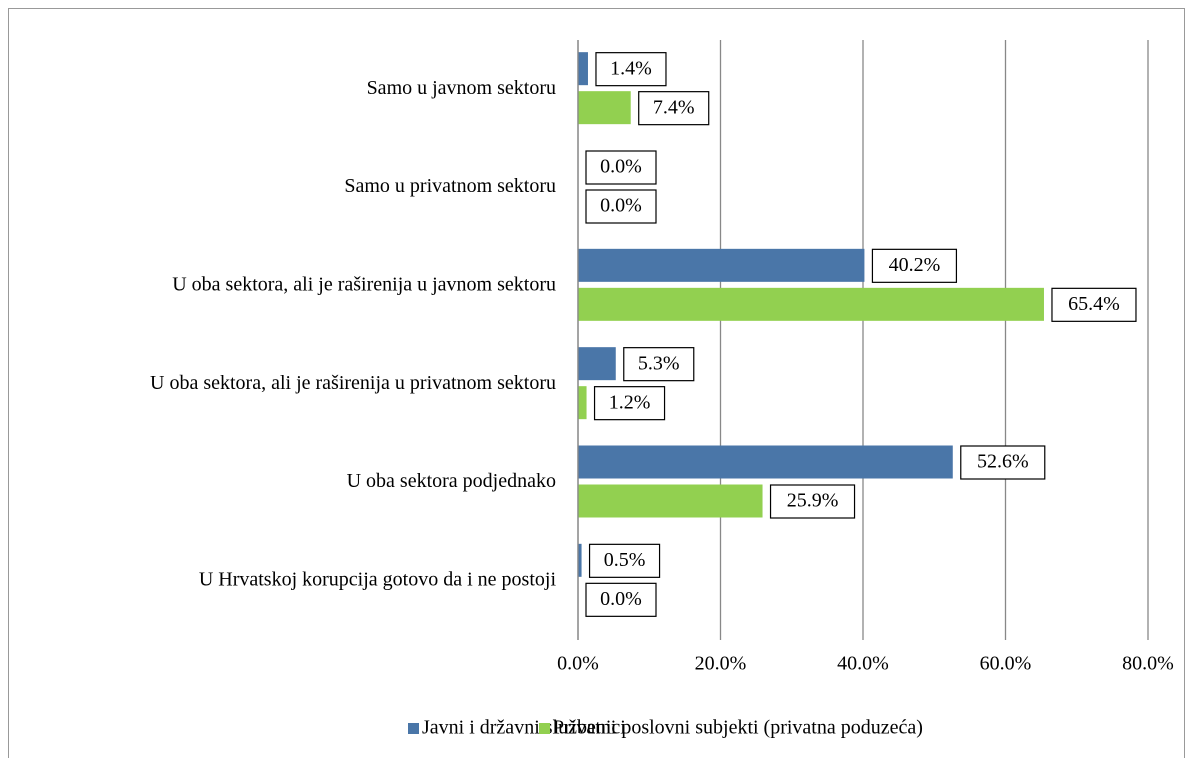 This screenshot has width=1193, height=758. Describe the element at coordinates (721, 664) in the screenshot. I see `x-tick-label: 20.0%` at that location.